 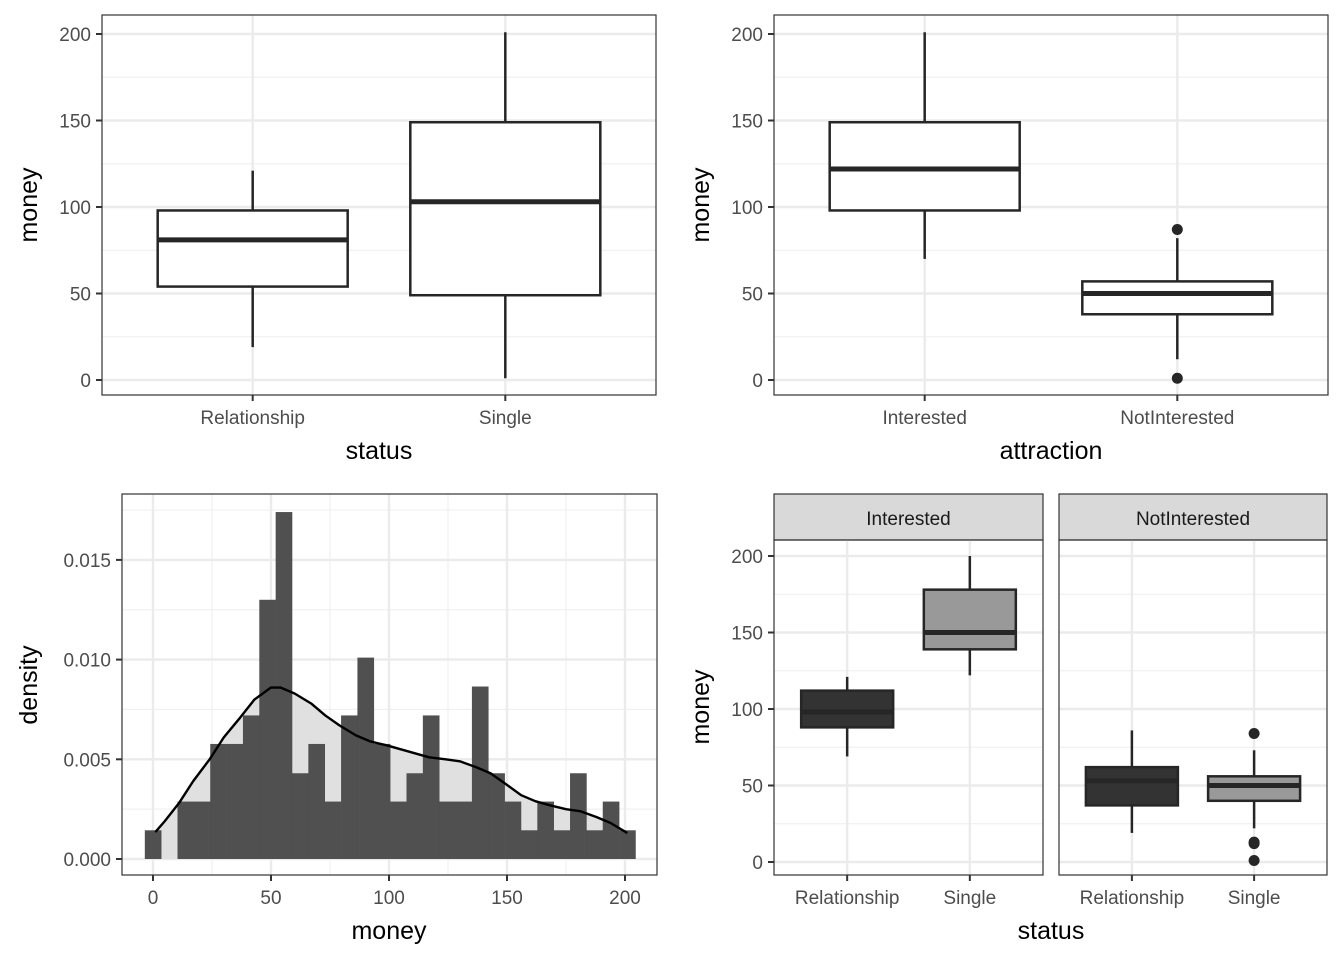 I want to click on facet-strip-label: NotInterested, so click(x=1193, y=519).